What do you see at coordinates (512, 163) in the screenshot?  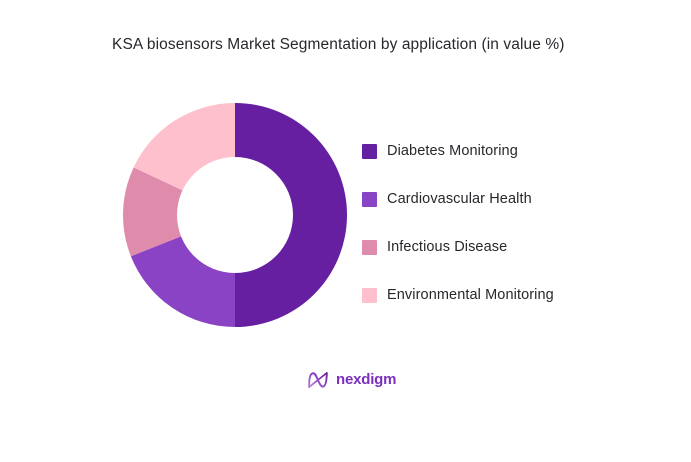 I see `legend-item-diabetes-monitoring: Diabetes Monitoring` at bounding box center [512, 163].